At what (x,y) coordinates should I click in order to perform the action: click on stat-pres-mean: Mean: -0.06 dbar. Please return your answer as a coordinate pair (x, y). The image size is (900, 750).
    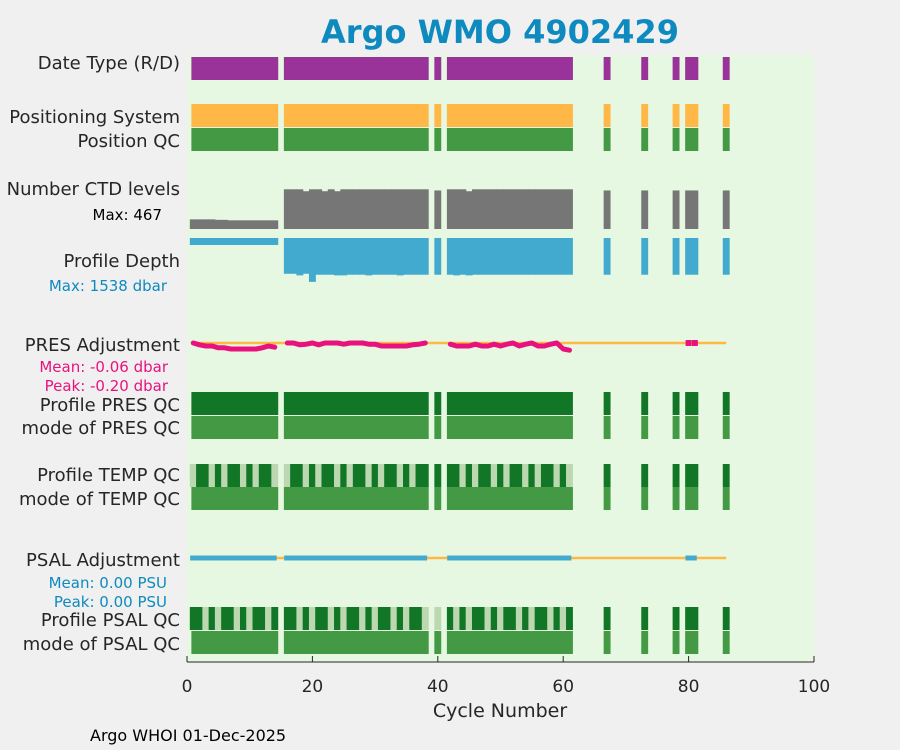
    Looking at the image, I should click on (104, 367).